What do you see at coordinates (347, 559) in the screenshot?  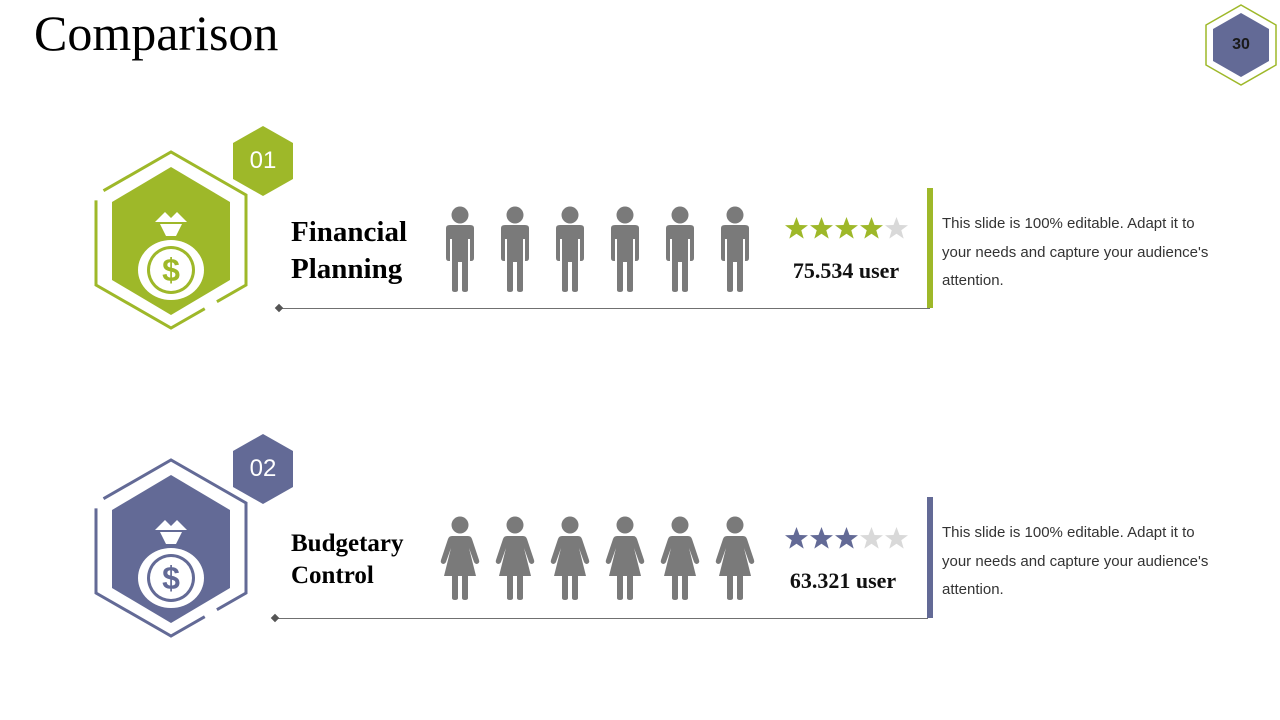 I see `item-title: Budgetary Control` at bounding box center [347, 559].